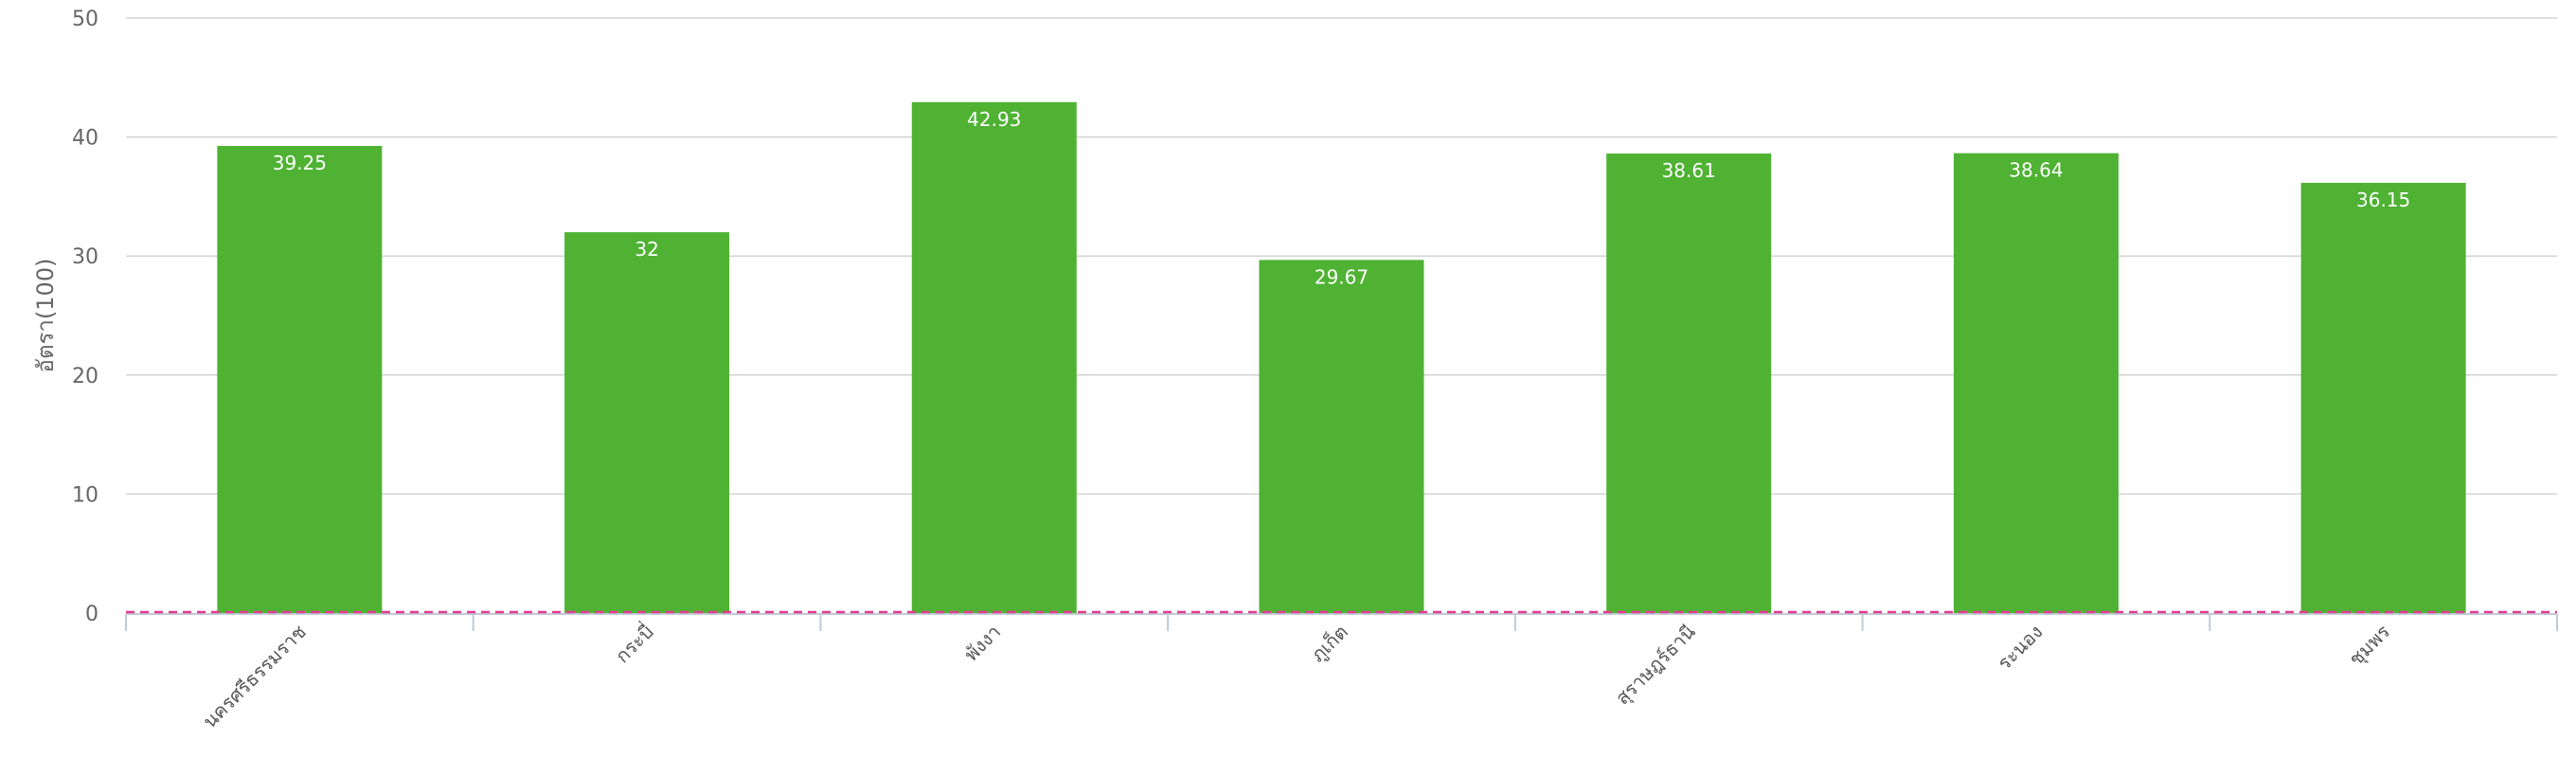  Describe the element at coordinates (994, 120) in the screenshot. I see `data-label: 42.93` at that location.